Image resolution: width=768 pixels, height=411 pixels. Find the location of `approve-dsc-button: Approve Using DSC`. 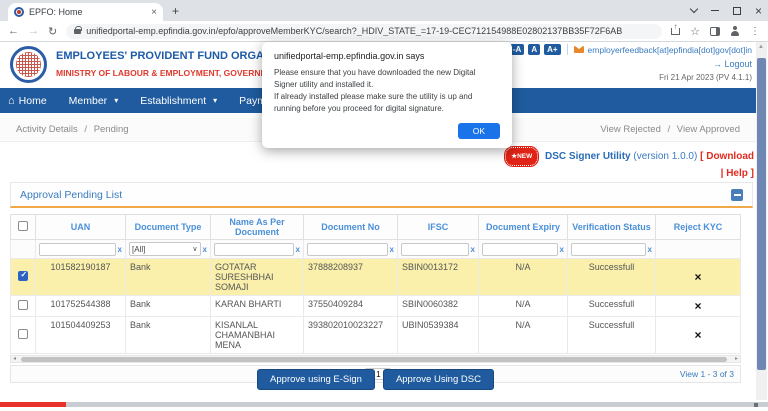

approve-dsc-button: Approve Using DSC is located at coordinates (438, 379).